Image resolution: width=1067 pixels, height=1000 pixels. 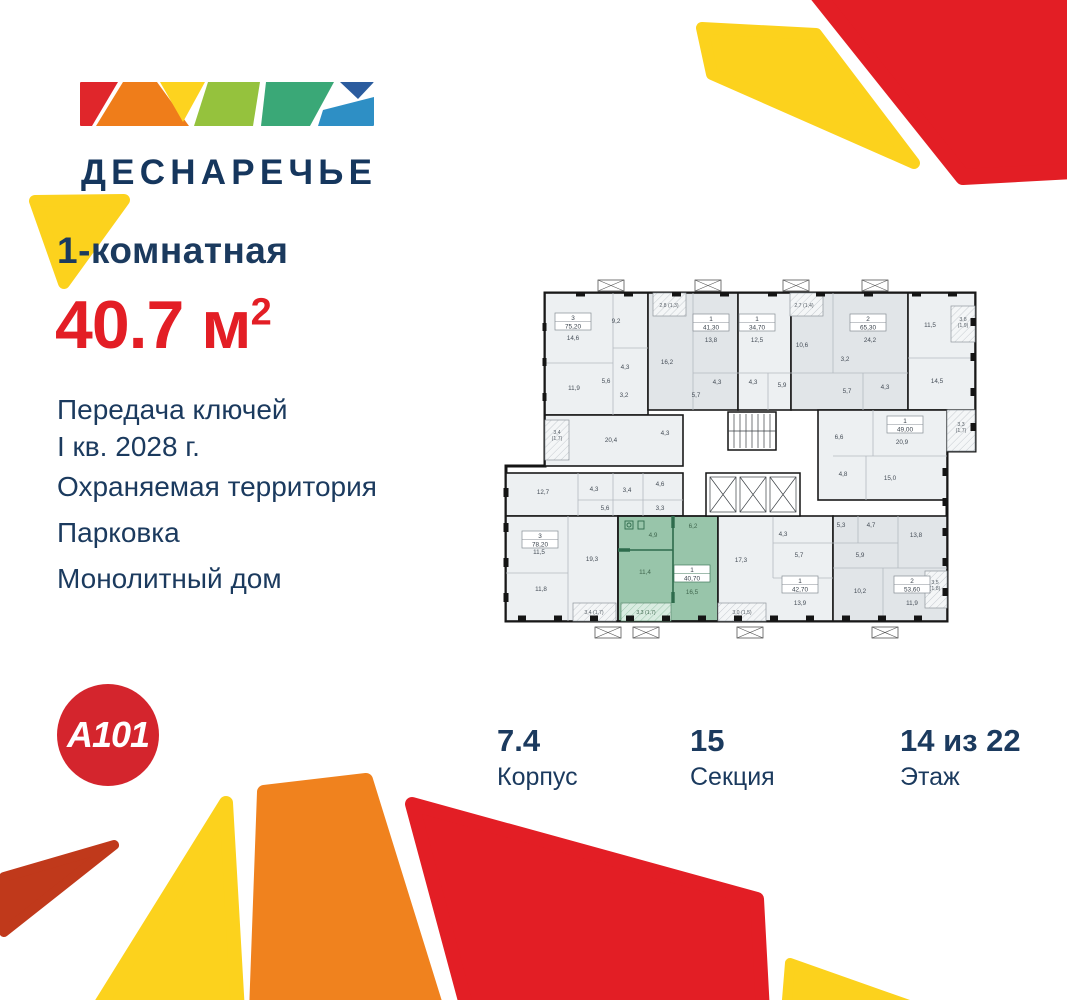 I want to click on room-area-label: 11,5, so click(x=539, y=552).